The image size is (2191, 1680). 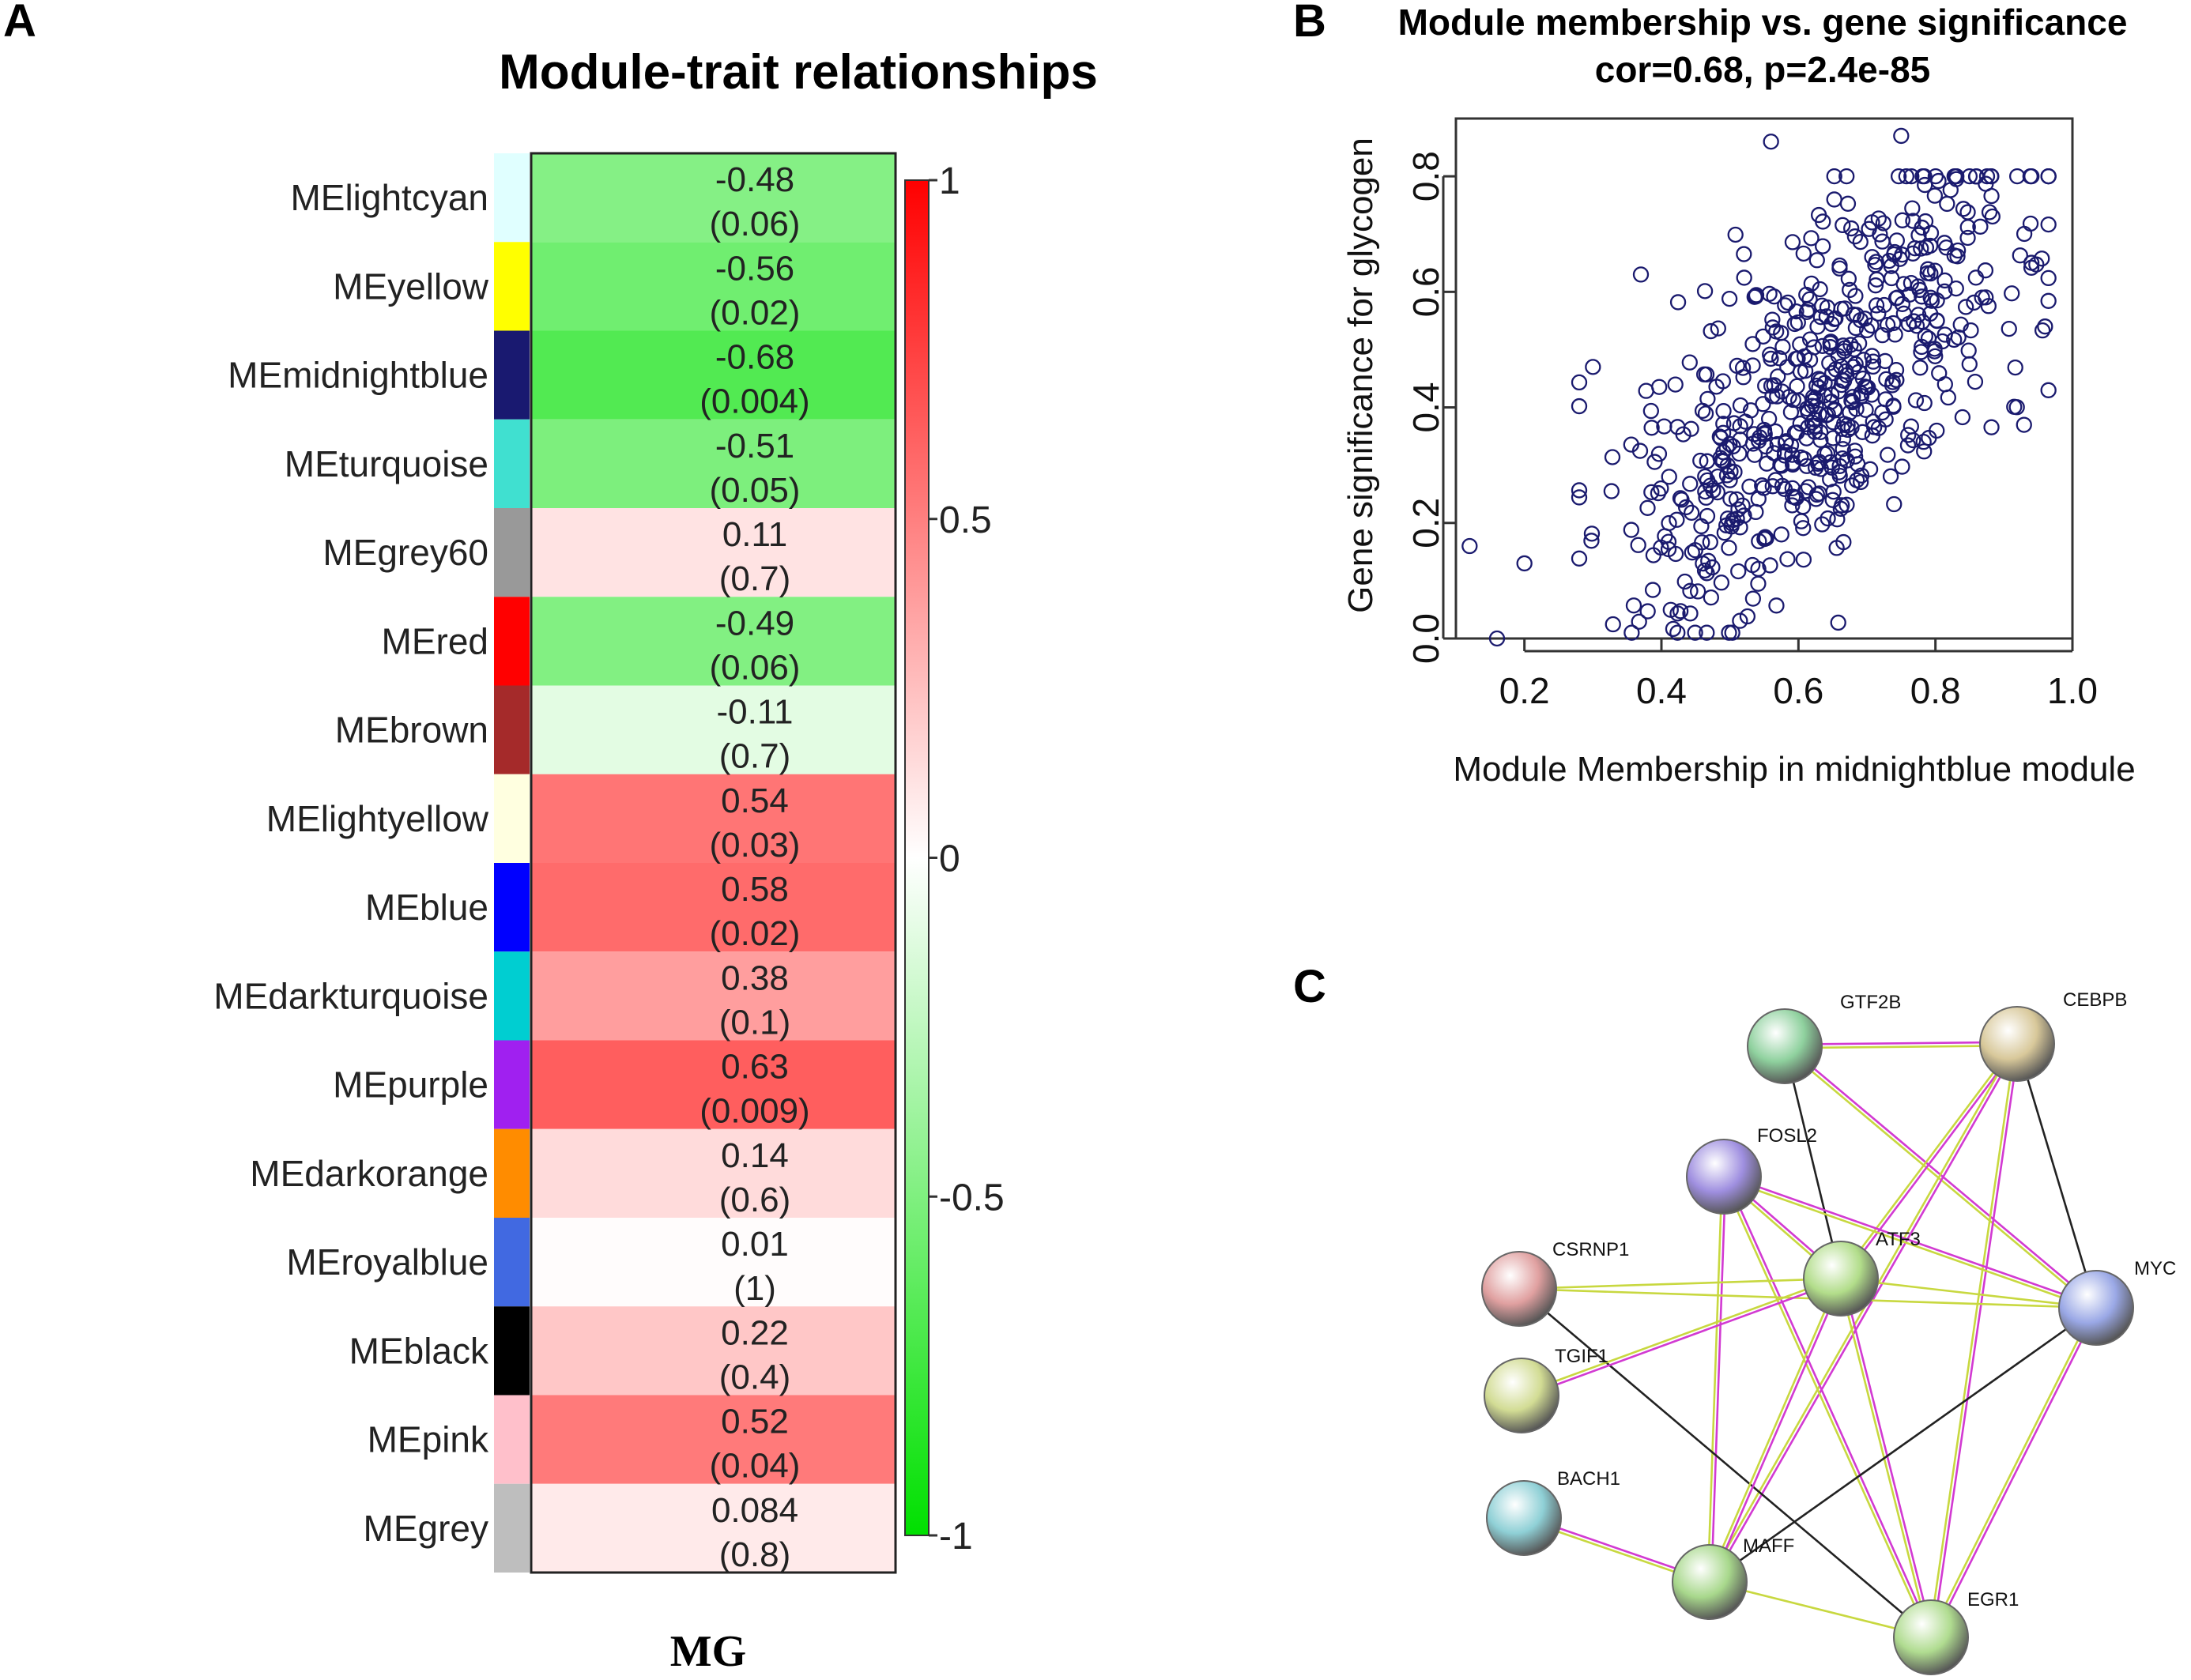 I want to click on panel-letter-b: B, so click(x=1310, y=23).